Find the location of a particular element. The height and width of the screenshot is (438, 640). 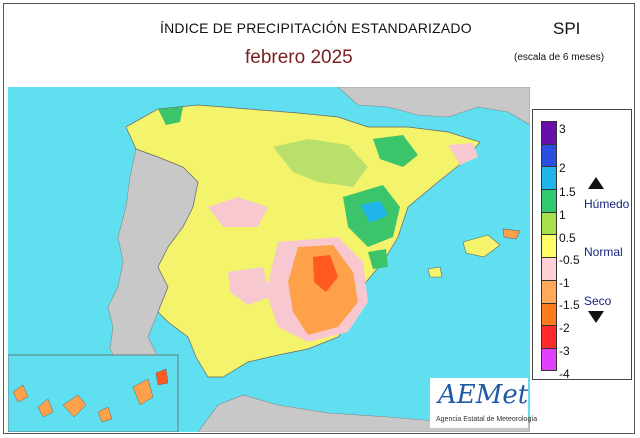

wet-arrow-icon is located at coordinates (596, 183).